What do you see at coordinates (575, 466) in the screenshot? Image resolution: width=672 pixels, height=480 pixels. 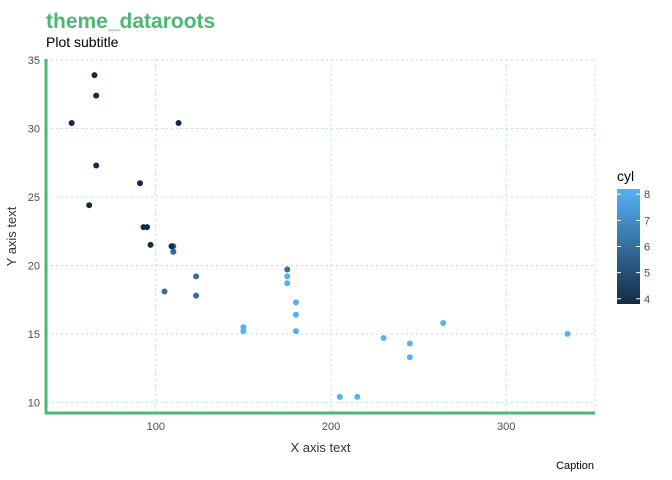 I see `chart-caption: Caption` at bounding box center [575, 466].